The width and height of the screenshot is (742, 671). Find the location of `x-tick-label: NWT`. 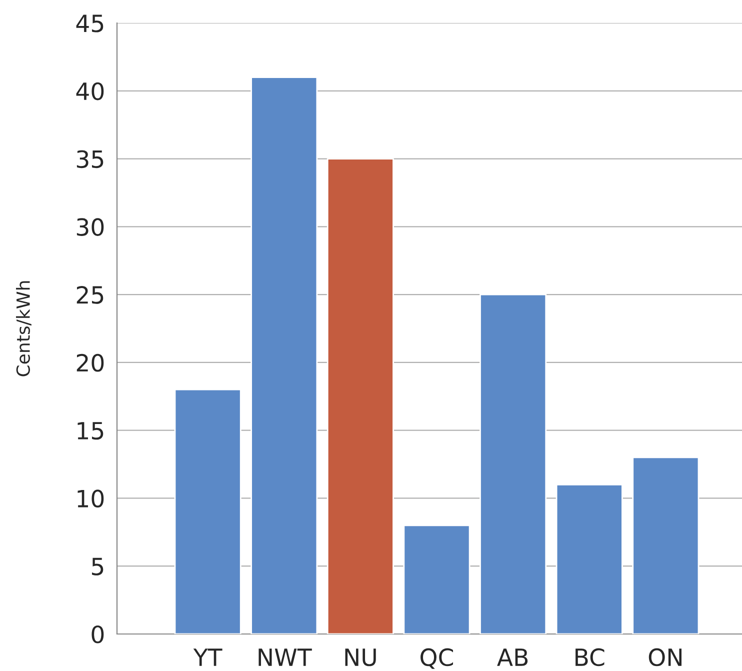

x-tick-label: NWT is located at coordinates (285, 657).